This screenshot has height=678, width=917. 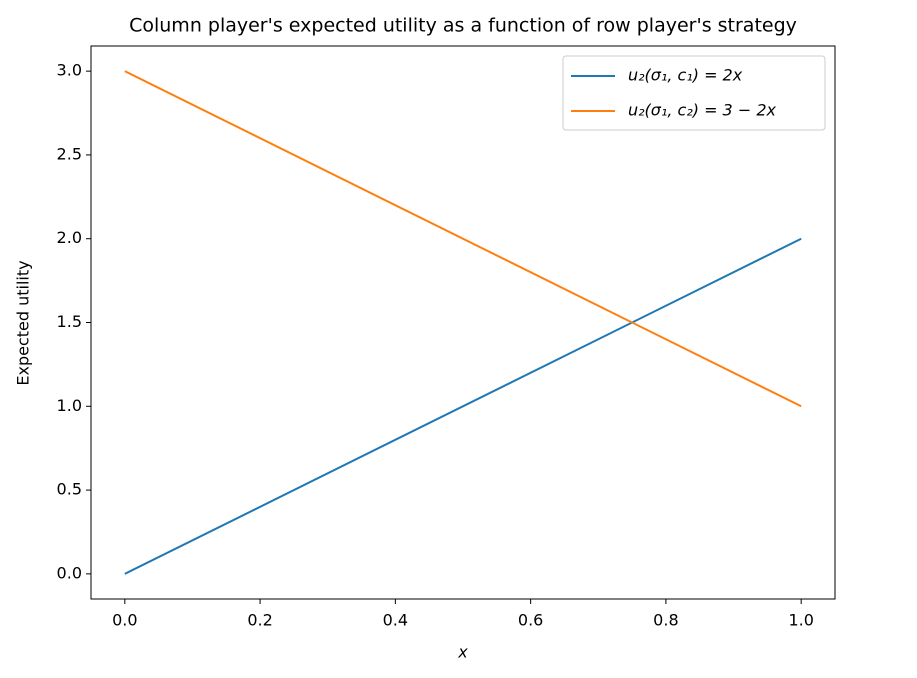 What do you see at coordinates (702, 110) in the screenshot?
I see `legend-label: u₂(σ₁, c₂) = 3 − 2x` at bounding box center [702, 110].